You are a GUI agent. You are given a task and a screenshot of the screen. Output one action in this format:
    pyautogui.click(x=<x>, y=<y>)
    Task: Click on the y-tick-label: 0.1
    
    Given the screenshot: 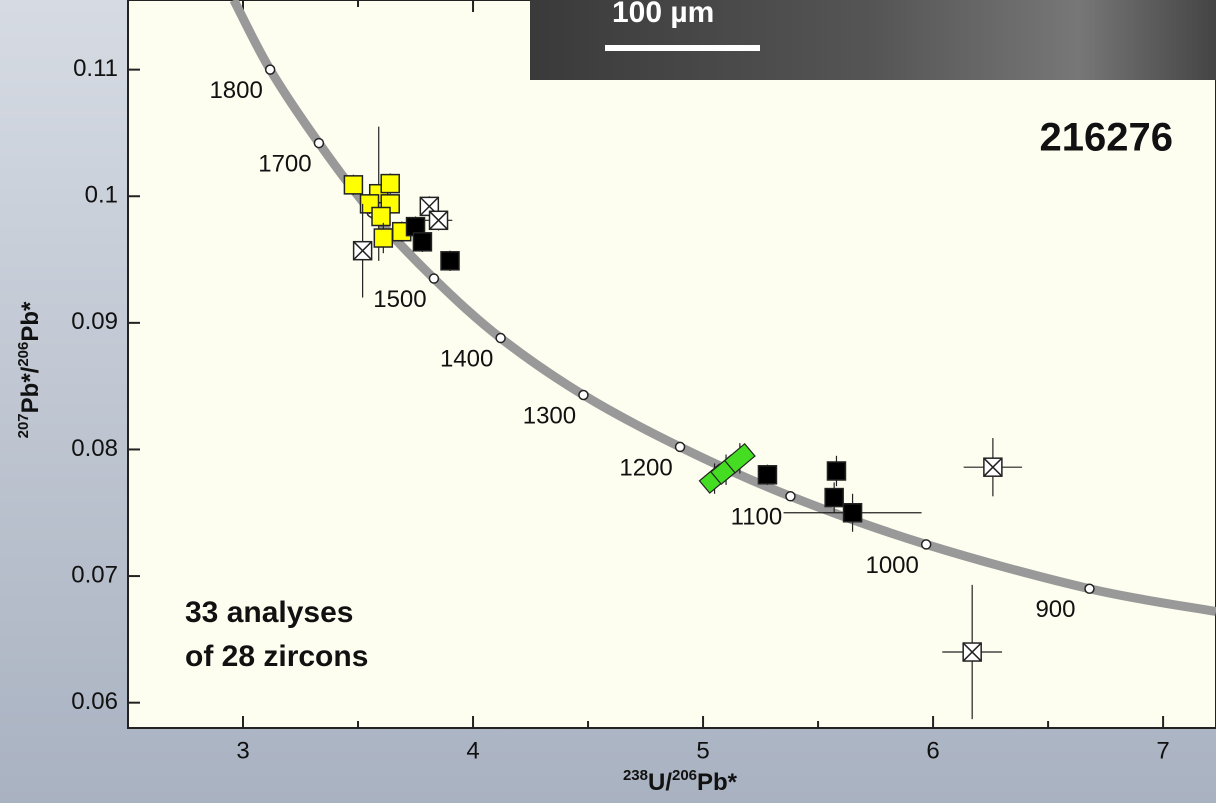 What is the action you would take?
    pyautogui.click(x=101, y=195)
    